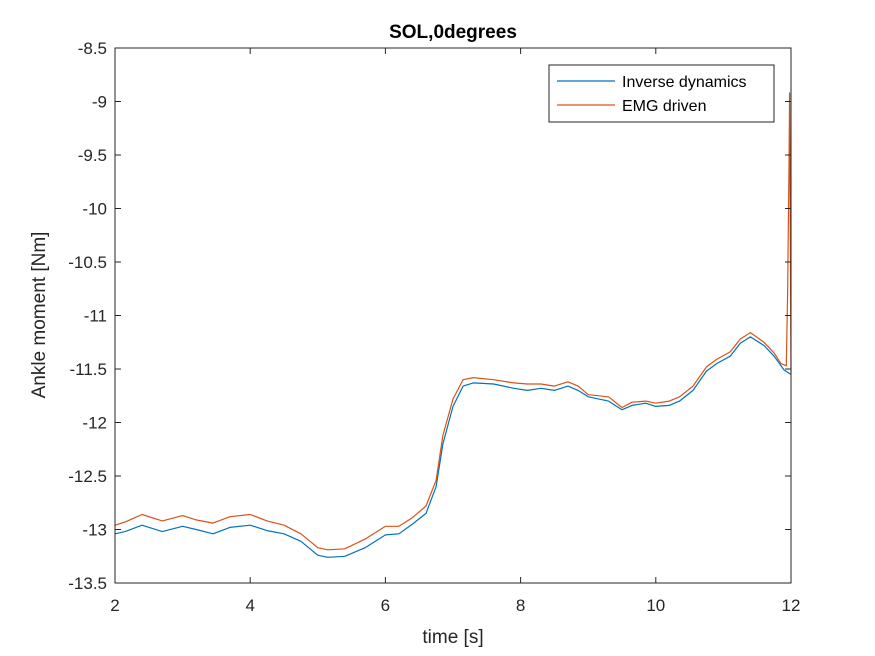 The image size is (875, 656). I want to click on y-tick-label: -10.5, so click(87, 262).